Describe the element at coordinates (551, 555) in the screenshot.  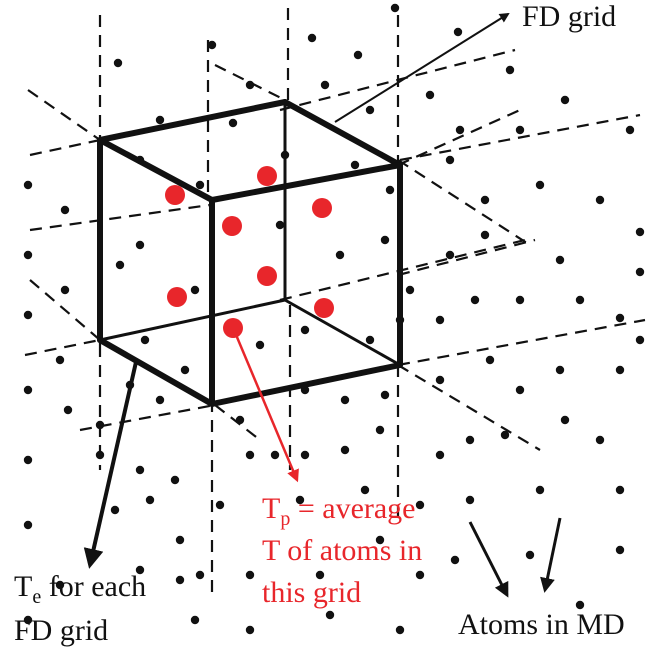
I see `atoms-pointer-arrow-right` at that location.